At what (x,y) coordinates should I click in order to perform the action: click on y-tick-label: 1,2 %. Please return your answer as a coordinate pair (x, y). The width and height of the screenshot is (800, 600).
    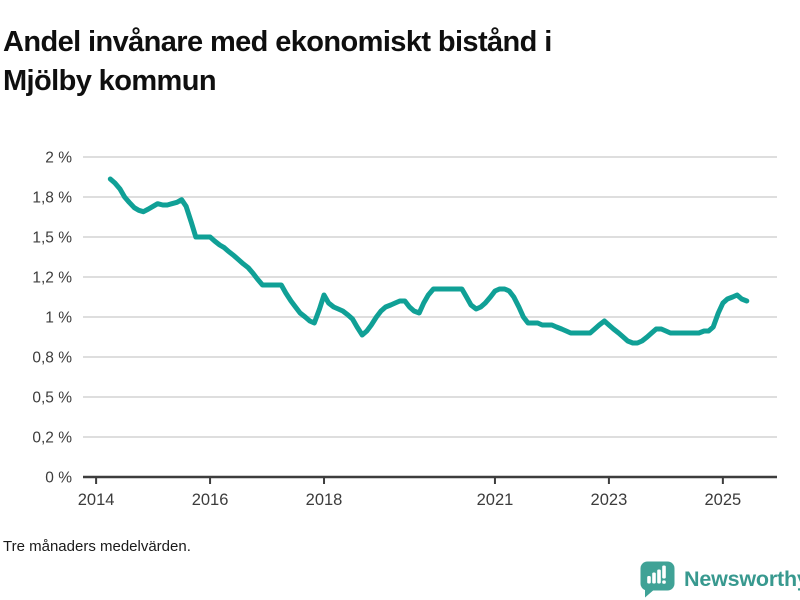
    Looking at the image, I should click on (52, 278).